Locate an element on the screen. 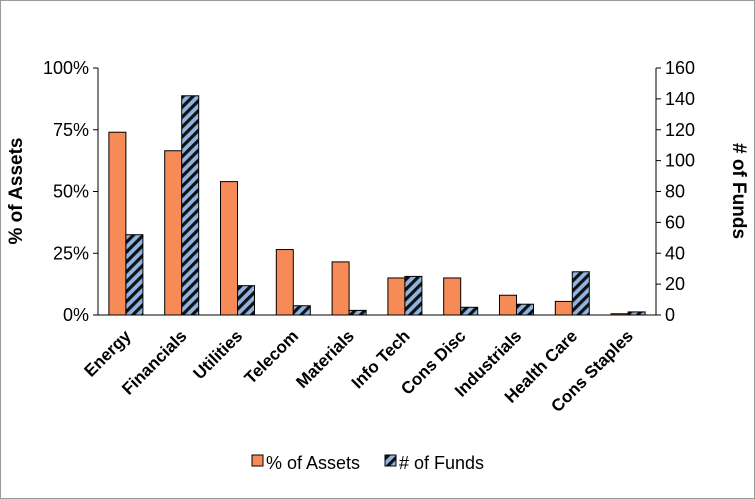  y-axis-right-label: # of Funds is located at coordinates (738, 191).